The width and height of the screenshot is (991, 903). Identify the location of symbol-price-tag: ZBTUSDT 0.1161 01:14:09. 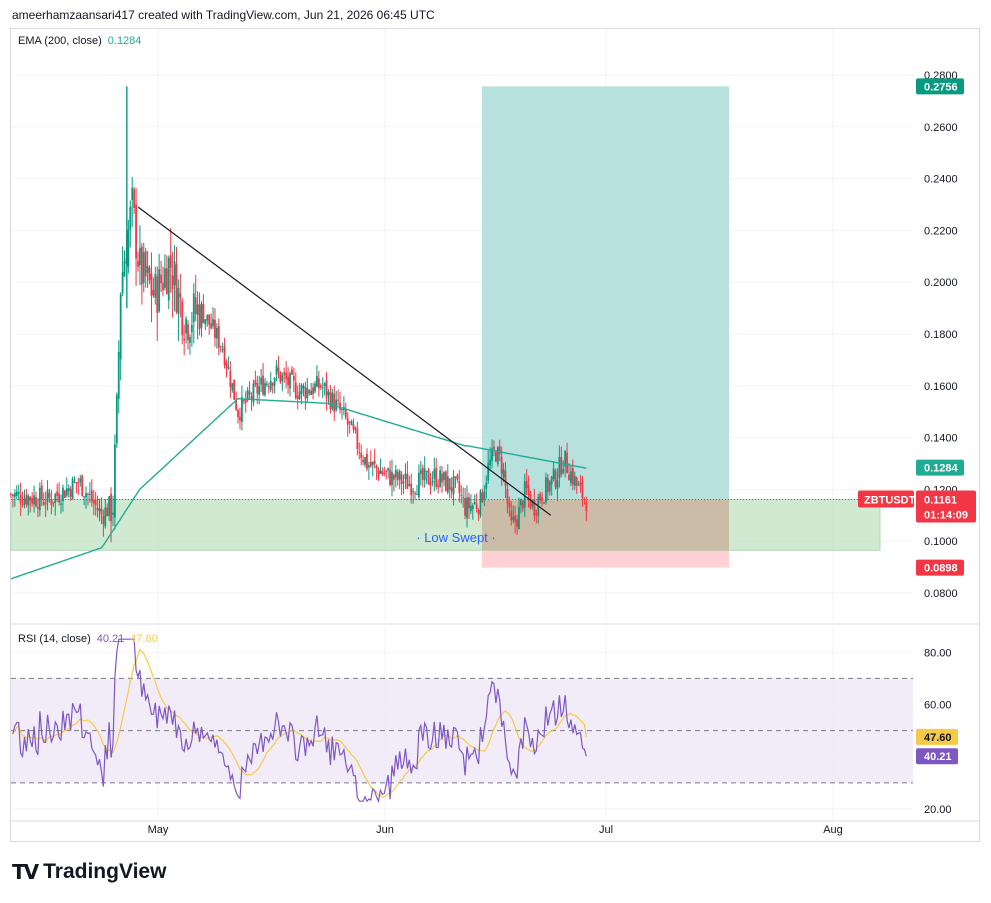
(917, 506).